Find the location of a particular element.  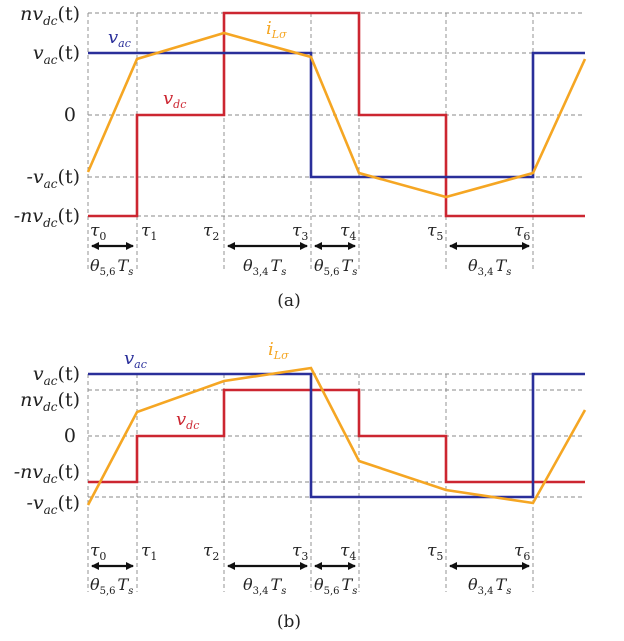

panel-b-ylabel-nvdc: nvdc(t) is located at coordinates (50, 401).